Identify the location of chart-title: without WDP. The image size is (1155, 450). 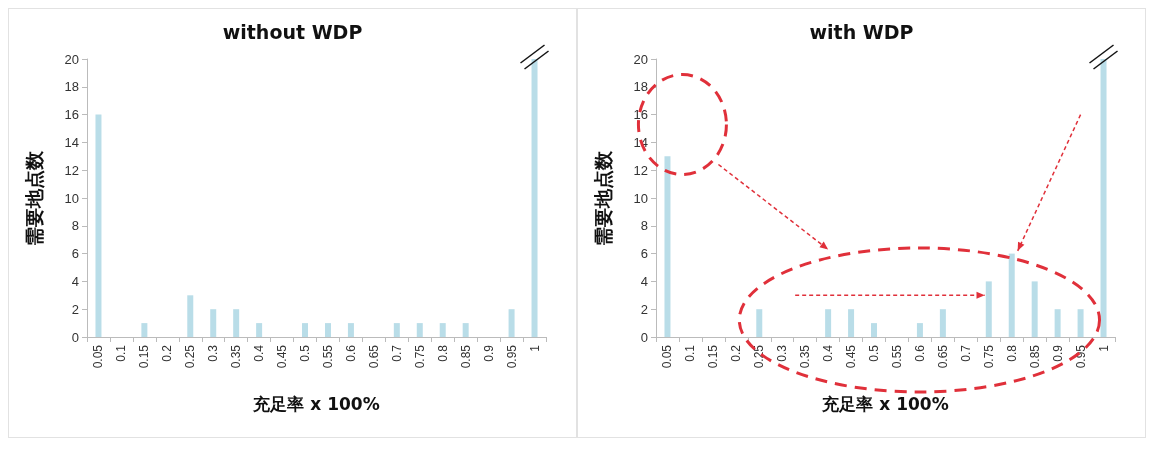
(292, 31).